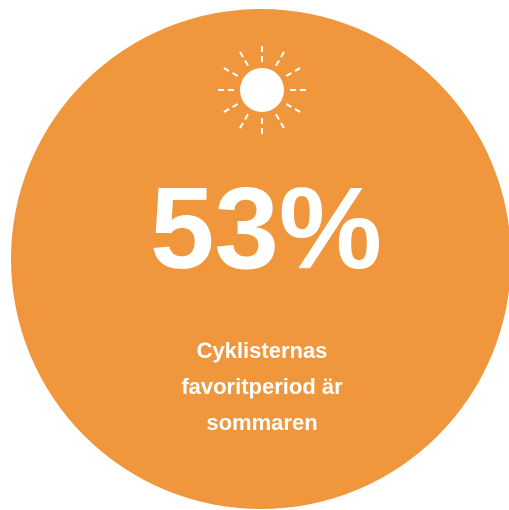  I want to click on caption-line: sommaren, so click(261, 422).